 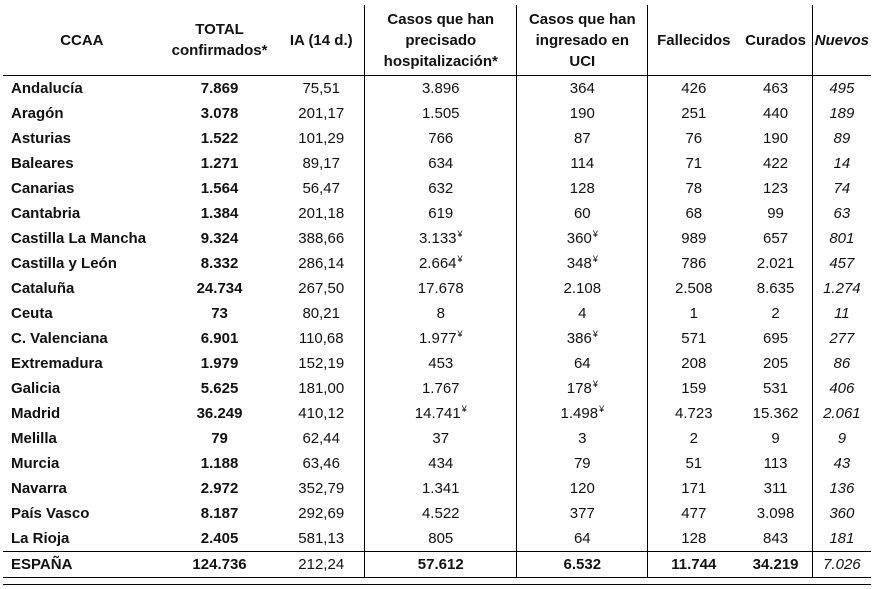 I want to click on cell-ia-value: 62,44, so click(x=321, y=438).